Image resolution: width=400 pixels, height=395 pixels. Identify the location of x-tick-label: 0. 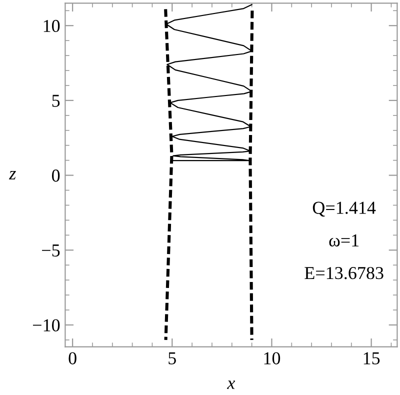
(72, 358).